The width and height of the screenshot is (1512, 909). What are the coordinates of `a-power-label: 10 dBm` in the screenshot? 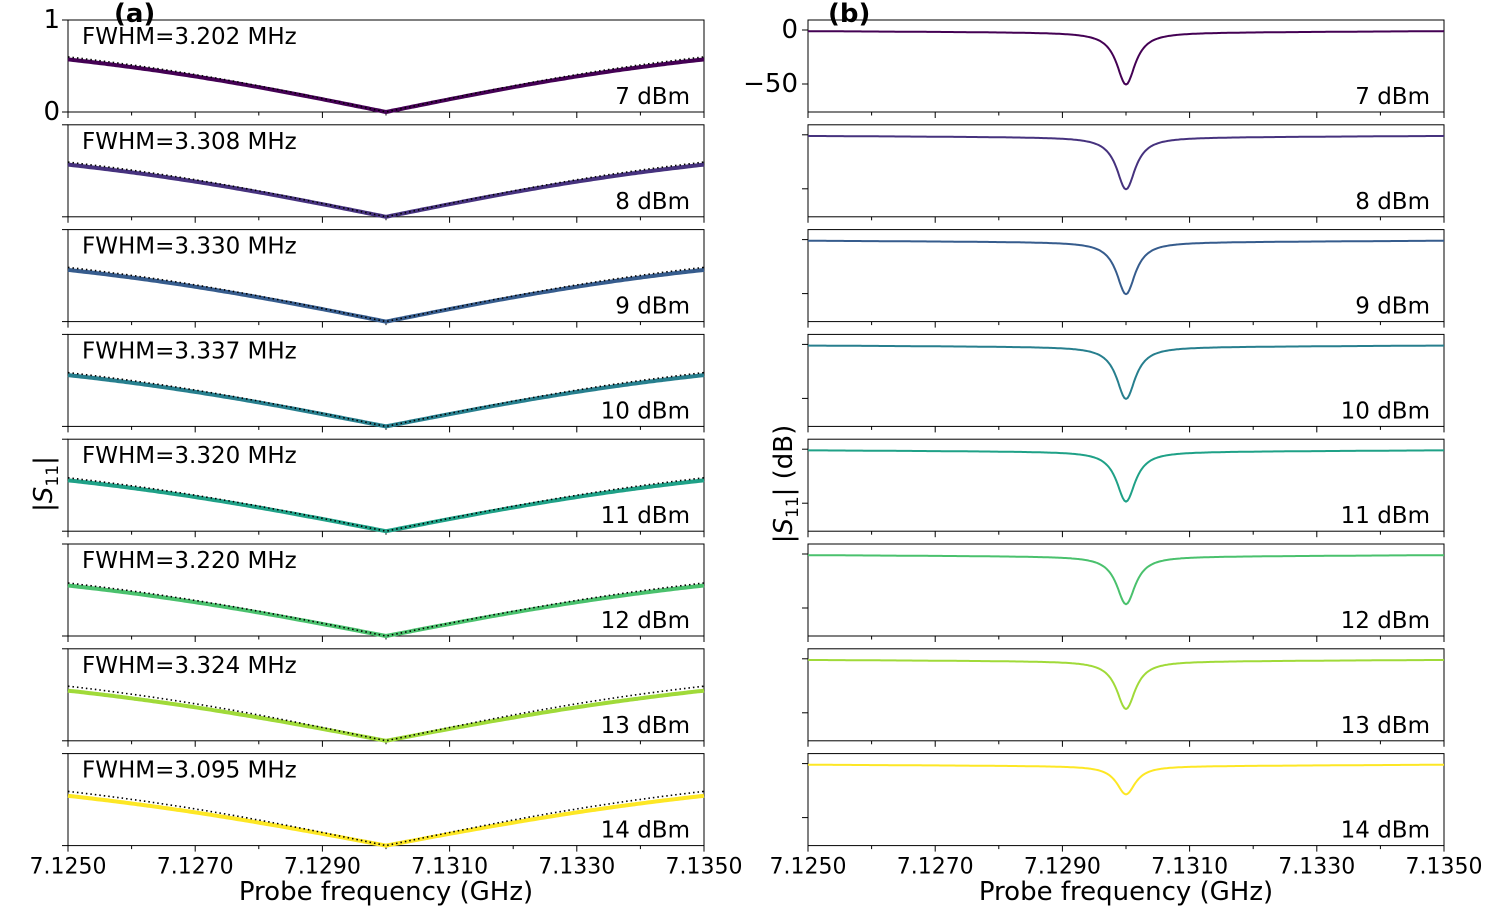 It's located at (645, 411).